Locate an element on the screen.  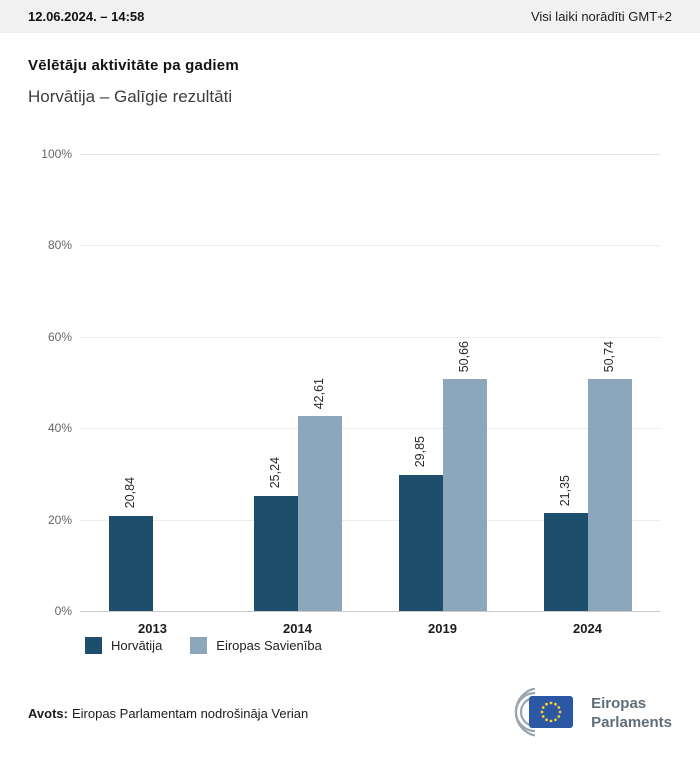
page-subtitle: Horvātija – Galīgie rezultāti is located at coordinates (130, 96).